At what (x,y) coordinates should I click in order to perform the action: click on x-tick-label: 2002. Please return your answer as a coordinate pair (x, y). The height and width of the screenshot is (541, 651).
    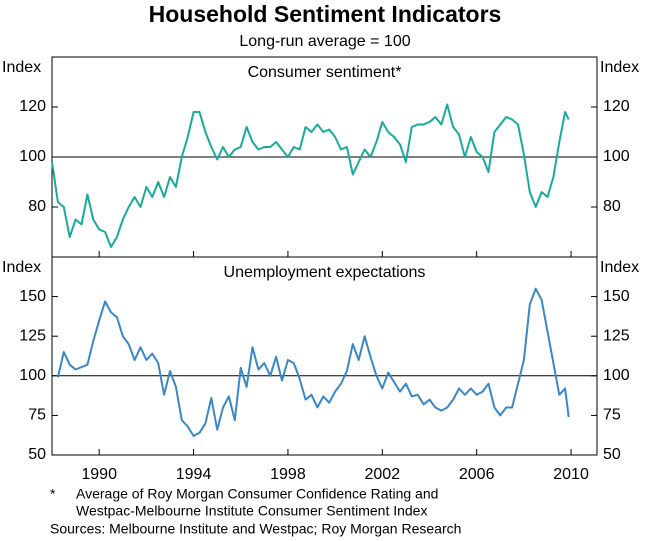
    Looking at the image, I should click on (383, 474).